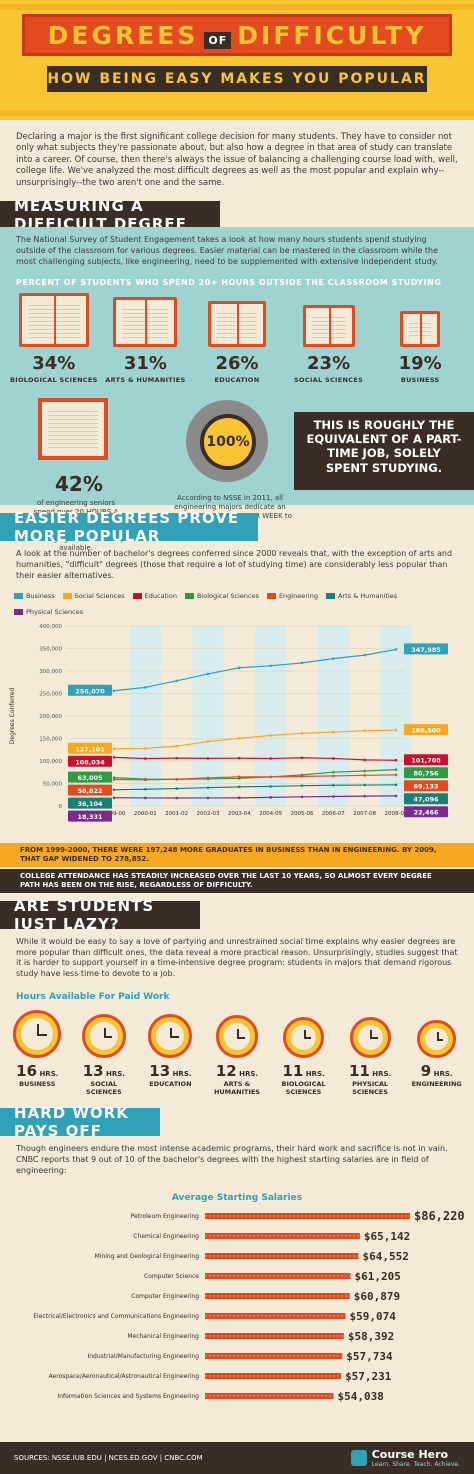  I want to click on salary-category: Computer Science, so click(171, 1276).